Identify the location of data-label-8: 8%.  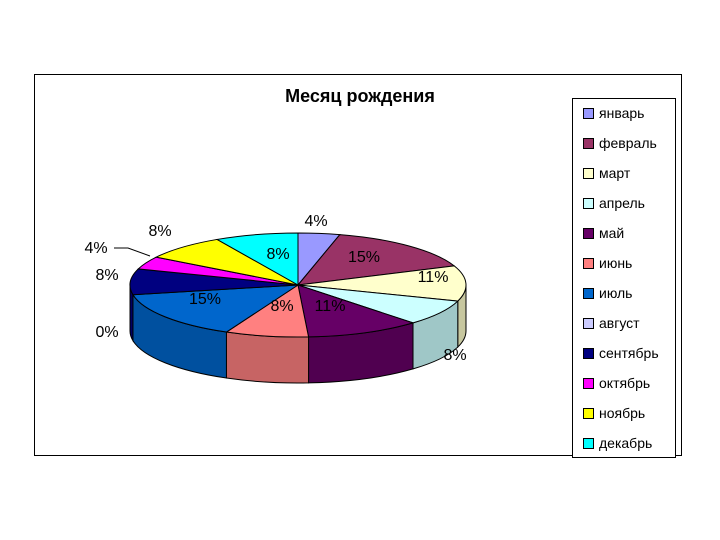
(106, 275).